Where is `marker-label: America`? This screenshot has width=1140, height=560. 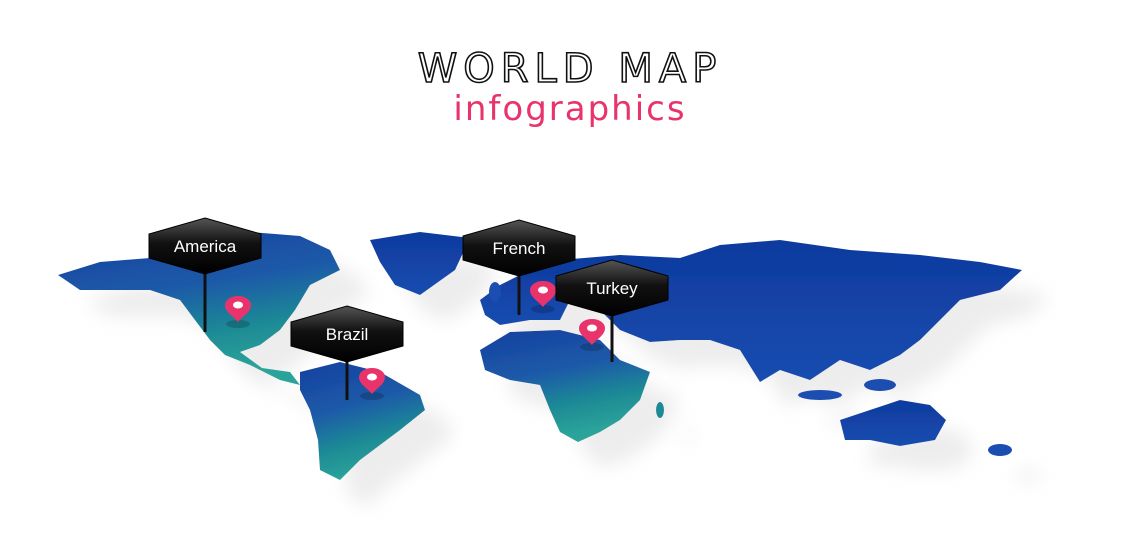 marker-label: America is located at coordinates (205, 246).